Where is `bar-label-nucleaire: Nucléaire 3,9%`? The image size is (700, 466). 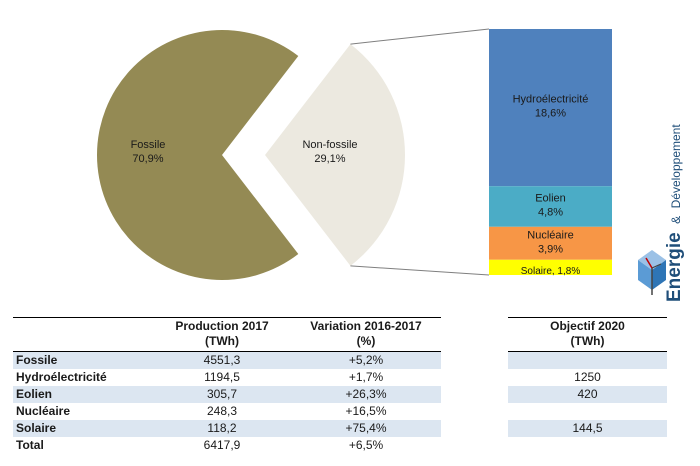 bar-label-nucleaire: Nucléaire 3,9% is located at coordinates (550, 242).